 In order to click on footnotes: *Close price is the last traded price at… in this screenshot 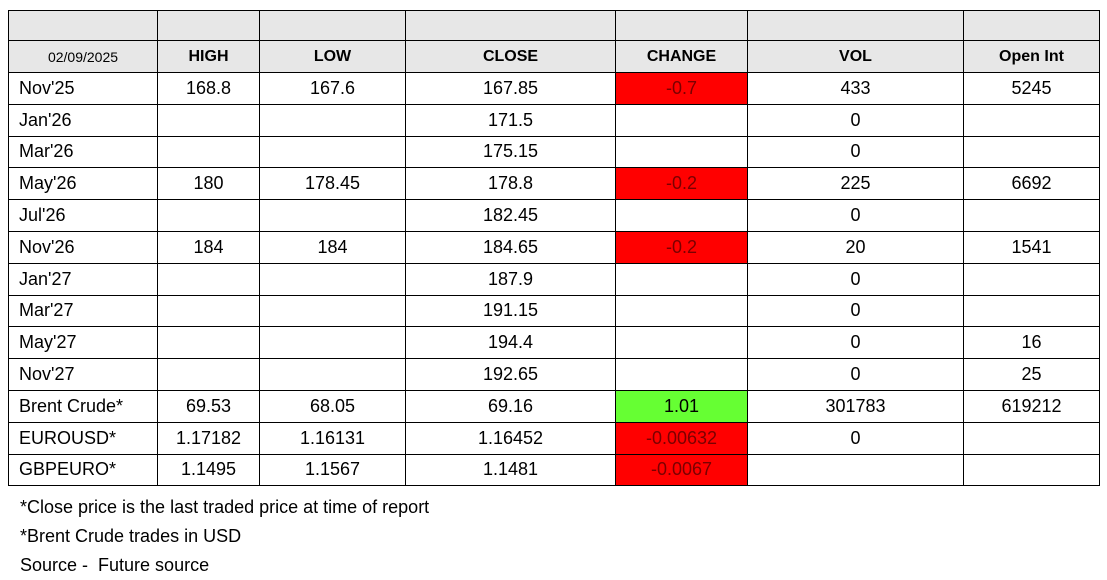, I will do `click(224, 536)`.